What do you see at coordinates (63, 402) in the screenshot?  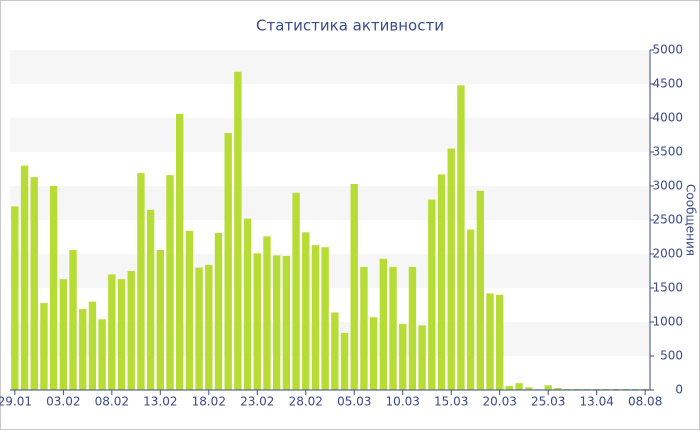 I see `x-tick-label: 03.02` at bounding box center [63, 402].